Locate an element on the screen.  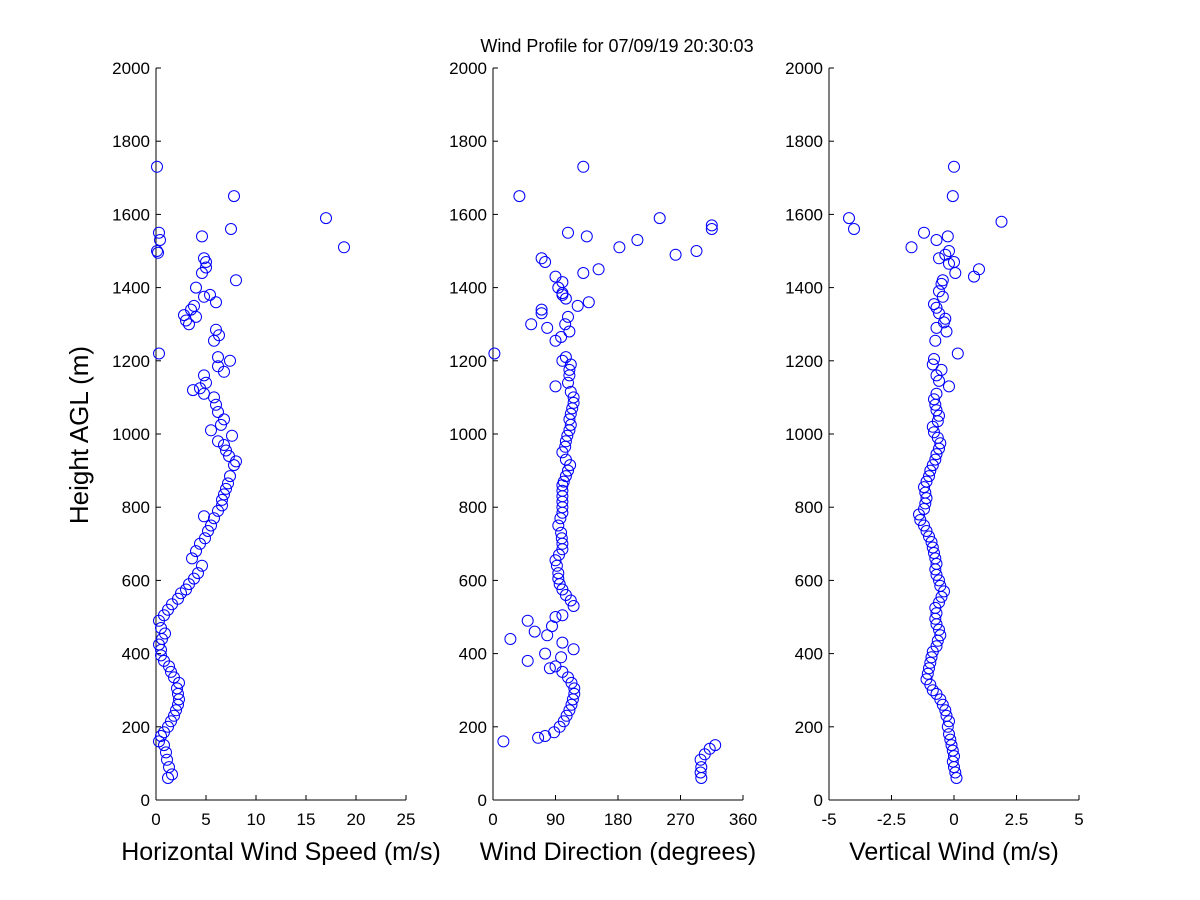
x-tick-label: -2.5 is located at coordinates (891, 819).